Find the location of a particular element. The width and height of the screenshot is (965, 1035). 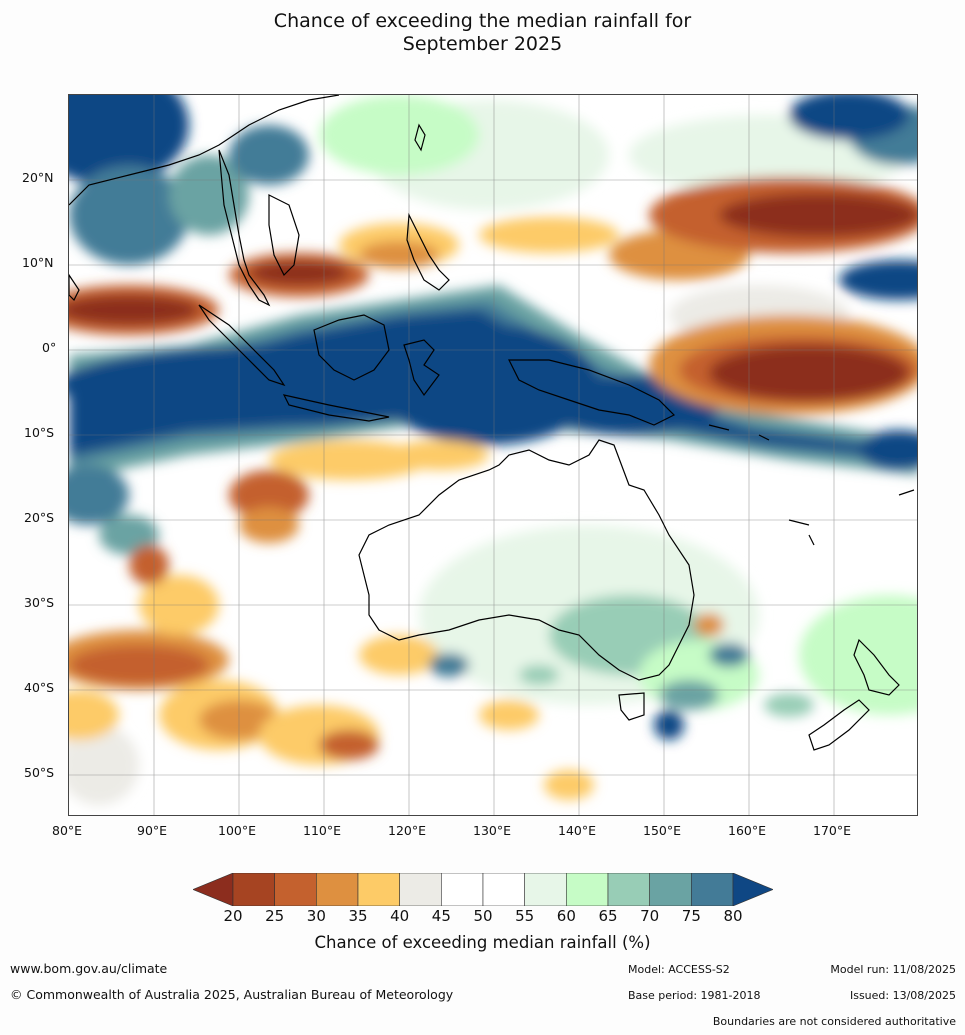

australia-coastline is located at coordinates (526, 560).